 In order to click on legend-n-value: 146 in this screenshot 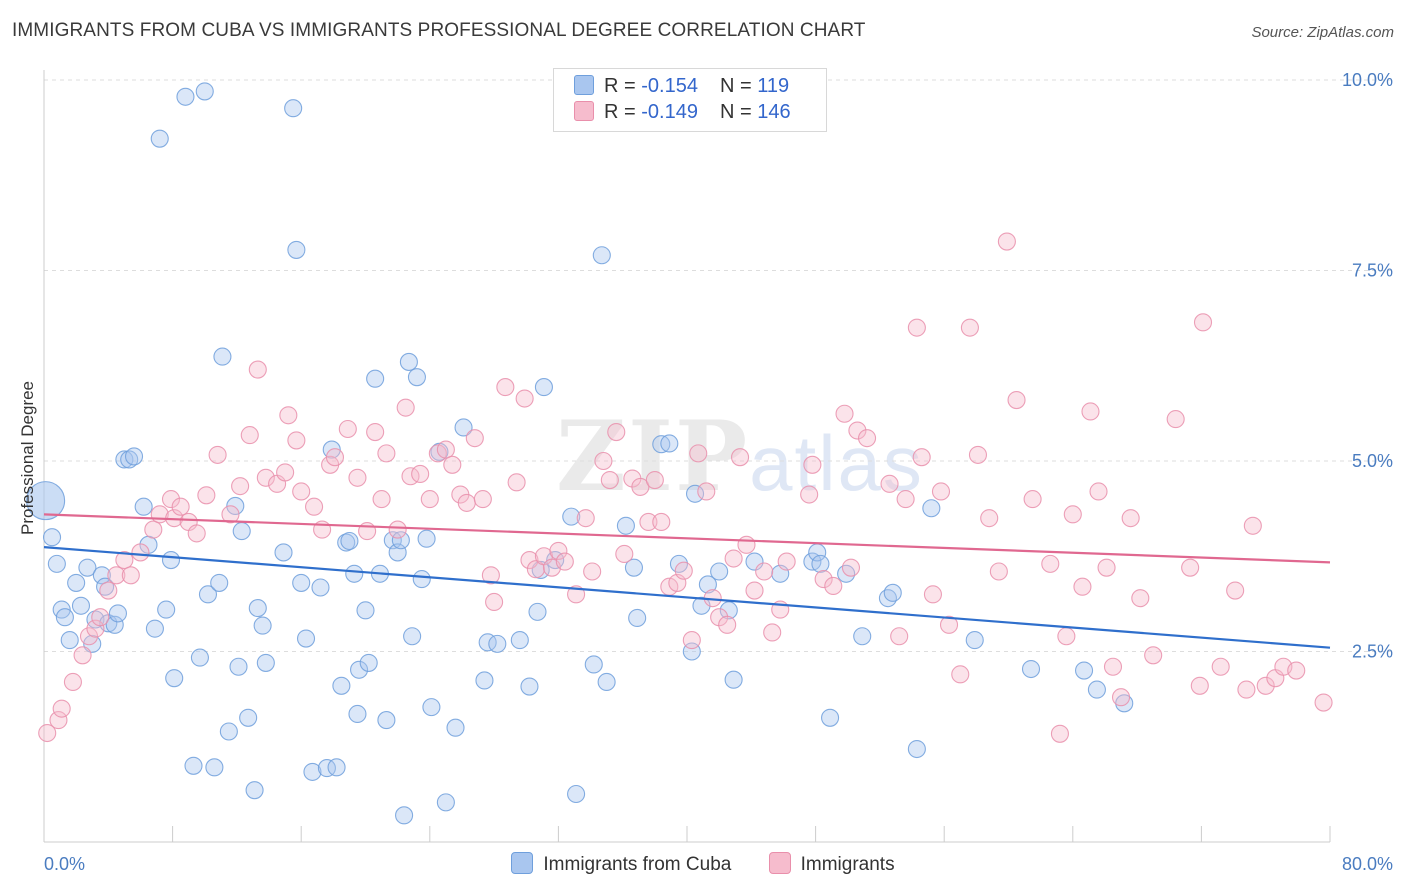, I will do `click(774, 112)`.